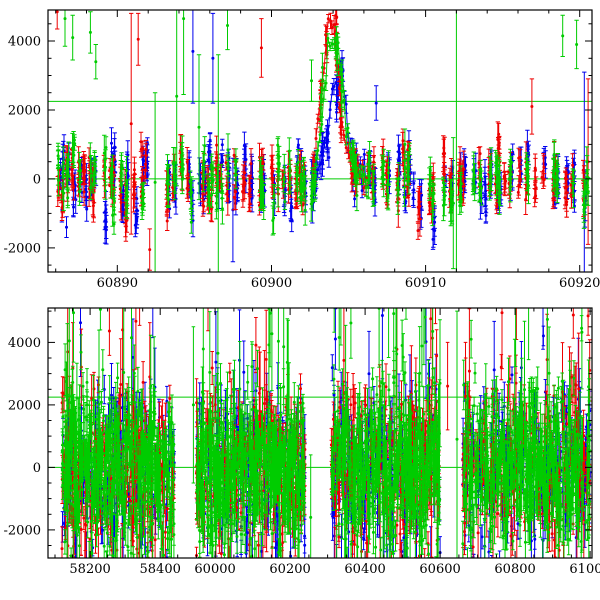  Describe the element at coordinates (364, 569) in the screenshot. I see `x-tick-label: 60400` at that location.